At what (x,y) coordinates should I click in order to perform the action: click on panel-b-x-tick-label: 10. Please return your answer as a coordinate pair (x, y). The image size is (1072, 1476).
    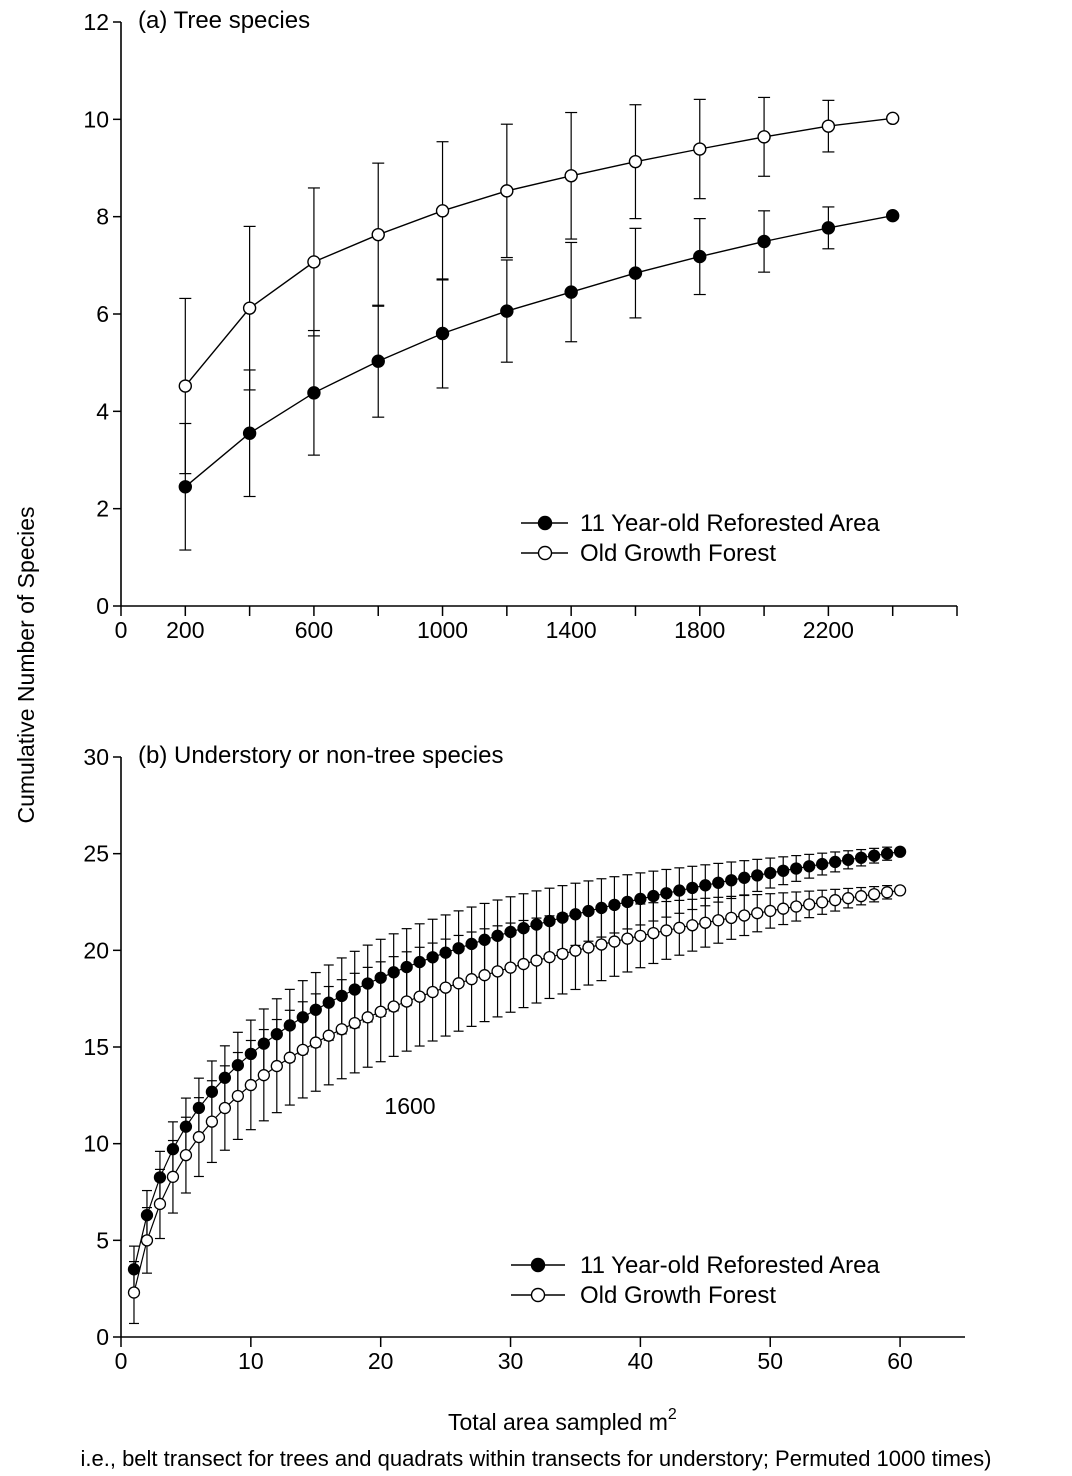
    Looking at the image, I should click on (251, 1361).